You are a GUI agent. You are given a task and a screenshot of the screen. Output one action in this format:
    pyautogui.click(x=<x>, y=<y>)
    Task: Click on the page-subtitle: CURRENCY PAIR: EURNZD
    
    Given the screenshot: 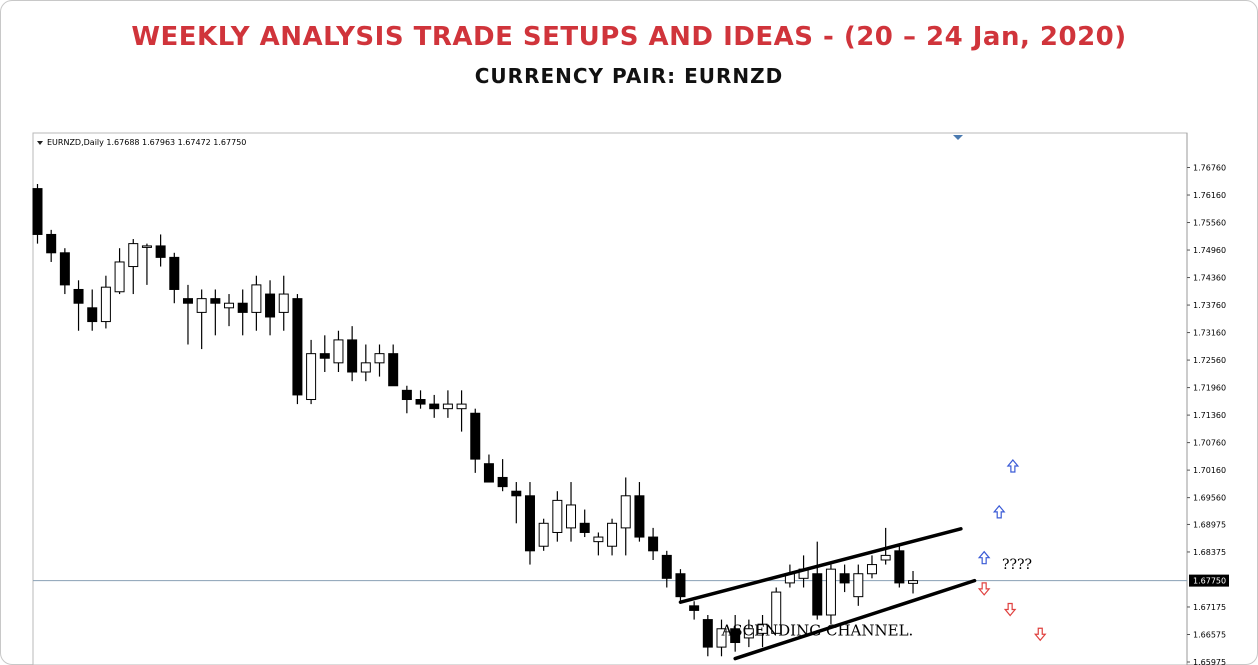 What is the action you would take?
    pyautogui.click(x=629, y=76)
    